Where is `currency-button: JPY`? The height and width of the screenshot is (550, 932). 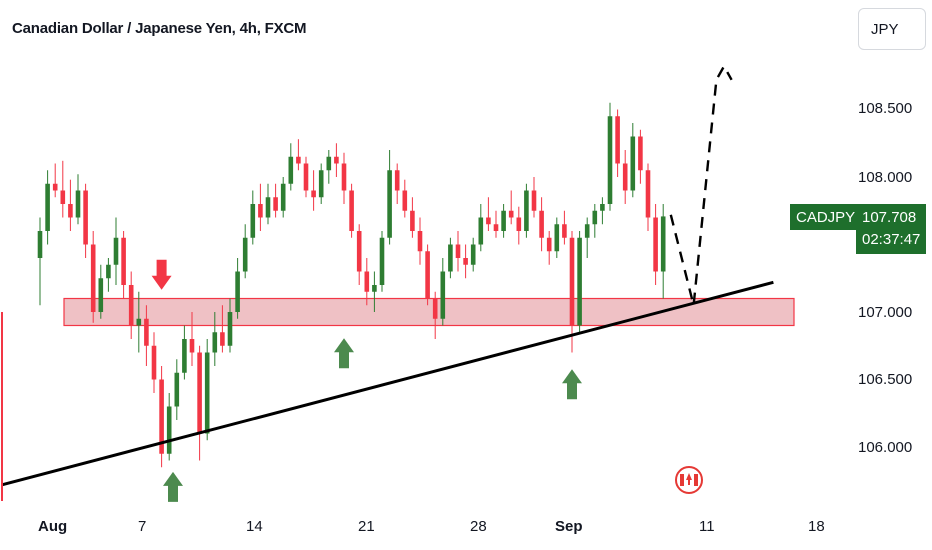 currency-button: JPY is located at coordinates (892, 29).